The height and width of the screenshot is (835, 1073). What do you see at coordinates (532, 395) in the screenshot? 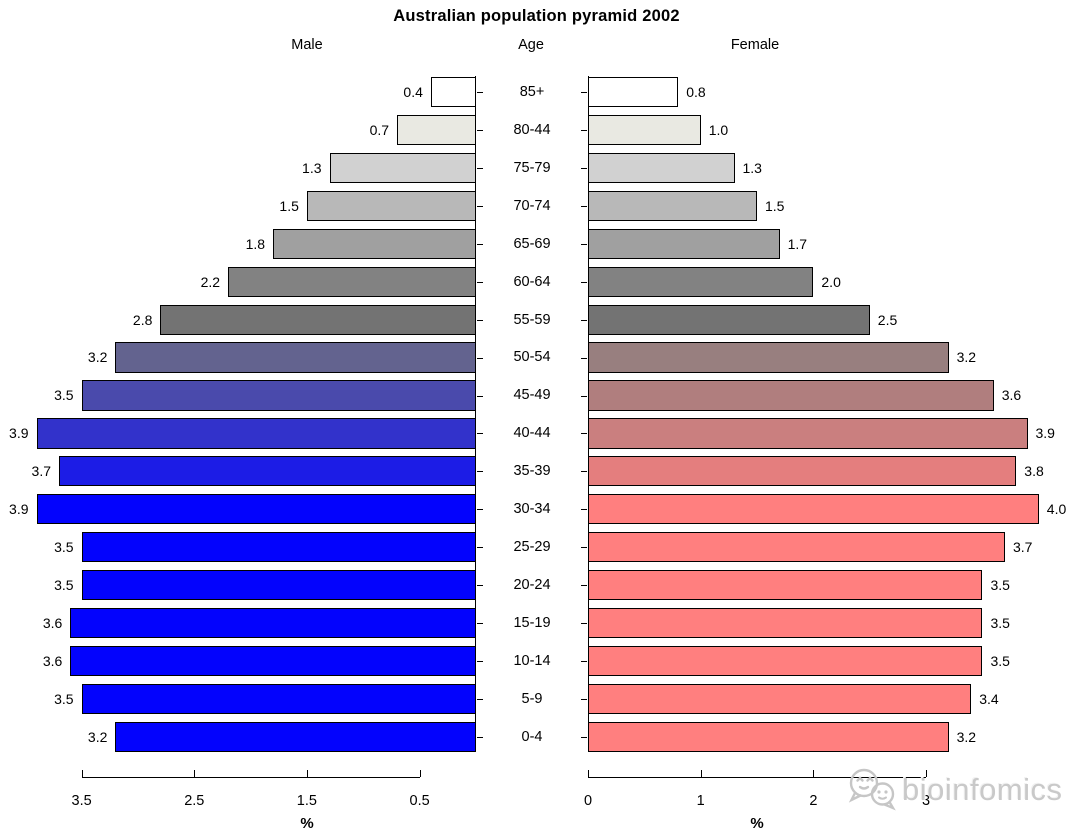
I see `age-label: 45-49` at bounding box center [532, 395].